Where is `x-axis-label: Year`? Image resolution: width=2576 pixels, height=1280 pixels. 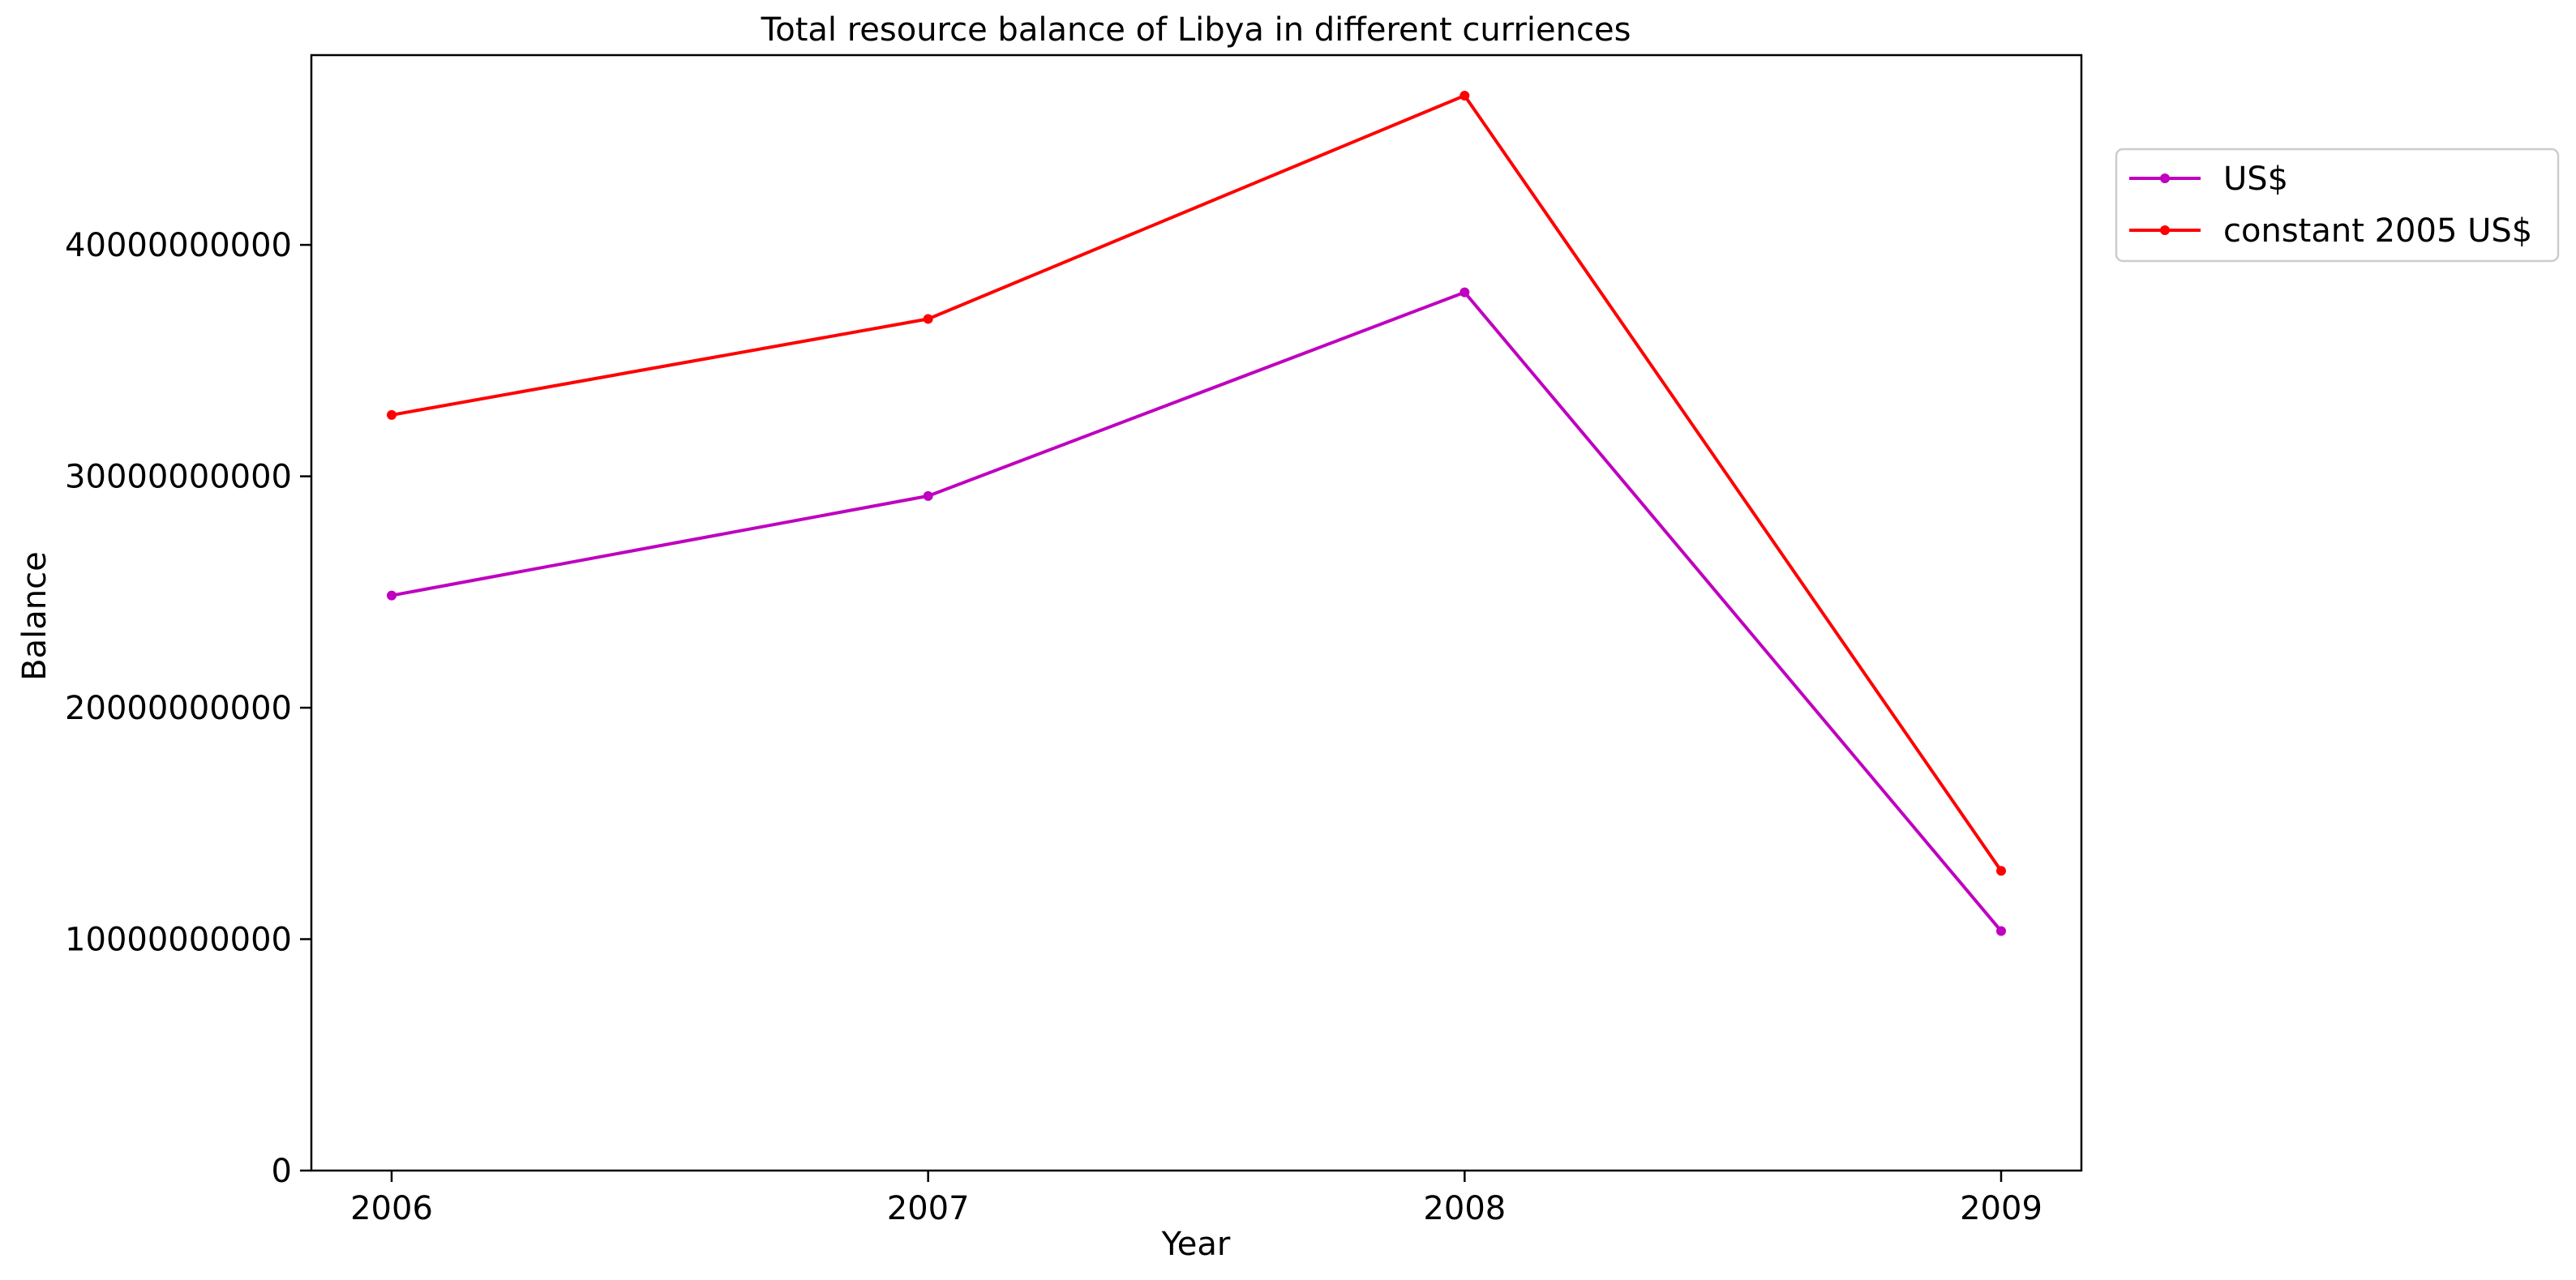 x-axis-label: Year is located at coordinates (1196, 1245).